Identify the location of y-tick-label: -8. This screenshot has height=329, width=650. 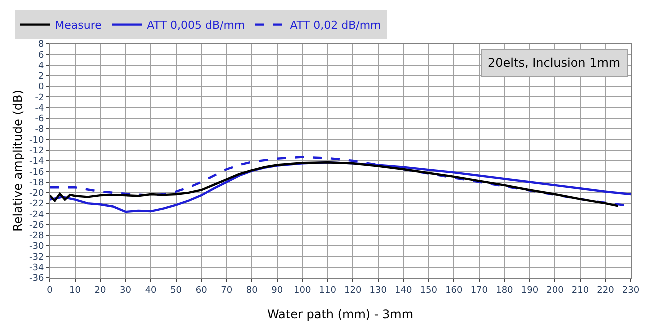
(39, 130).